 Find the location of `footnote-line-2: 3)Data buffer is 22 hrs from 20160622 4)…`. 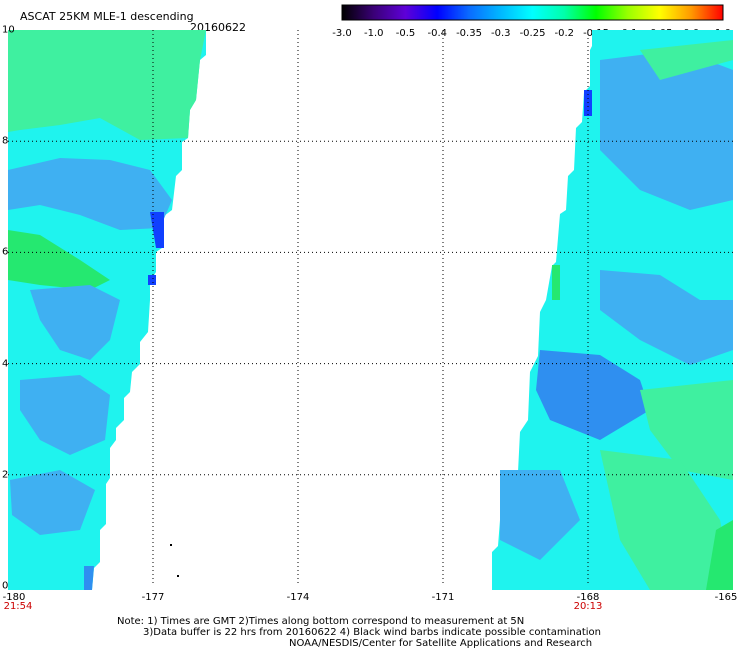

footnote-line-2: 3)Data buffer is 22 hrs from 20160622 4)… is located at coordinates (372, 632).